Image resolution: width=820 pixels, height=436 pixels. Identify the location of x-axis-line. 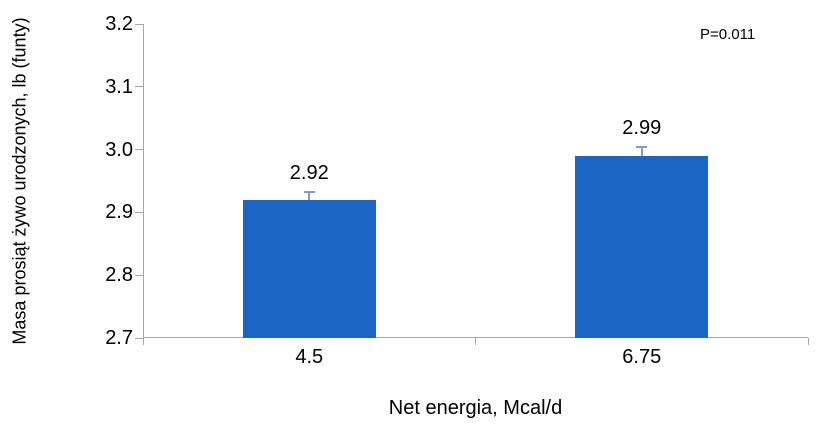
(475, 337).